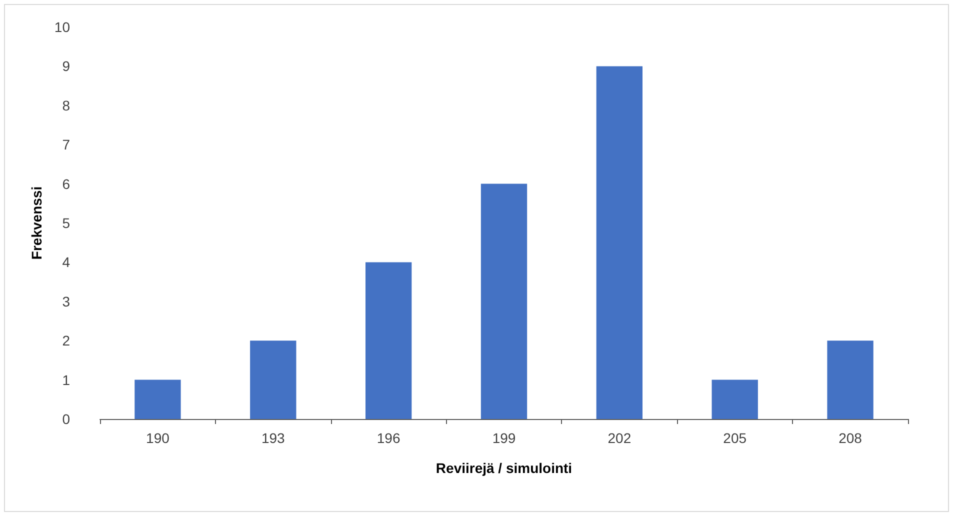 The image size is (955, 518). What do you see at coordinates (66, 301) in the screenshot?
I see `y-tick-label: 3` at bounding box center [66, 301].